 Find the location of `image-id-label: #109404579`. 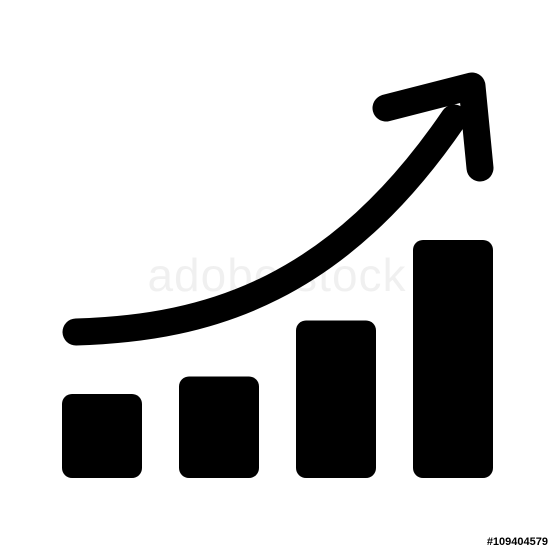

image-id-label: #109404579 is located at coordinates (517, 542).